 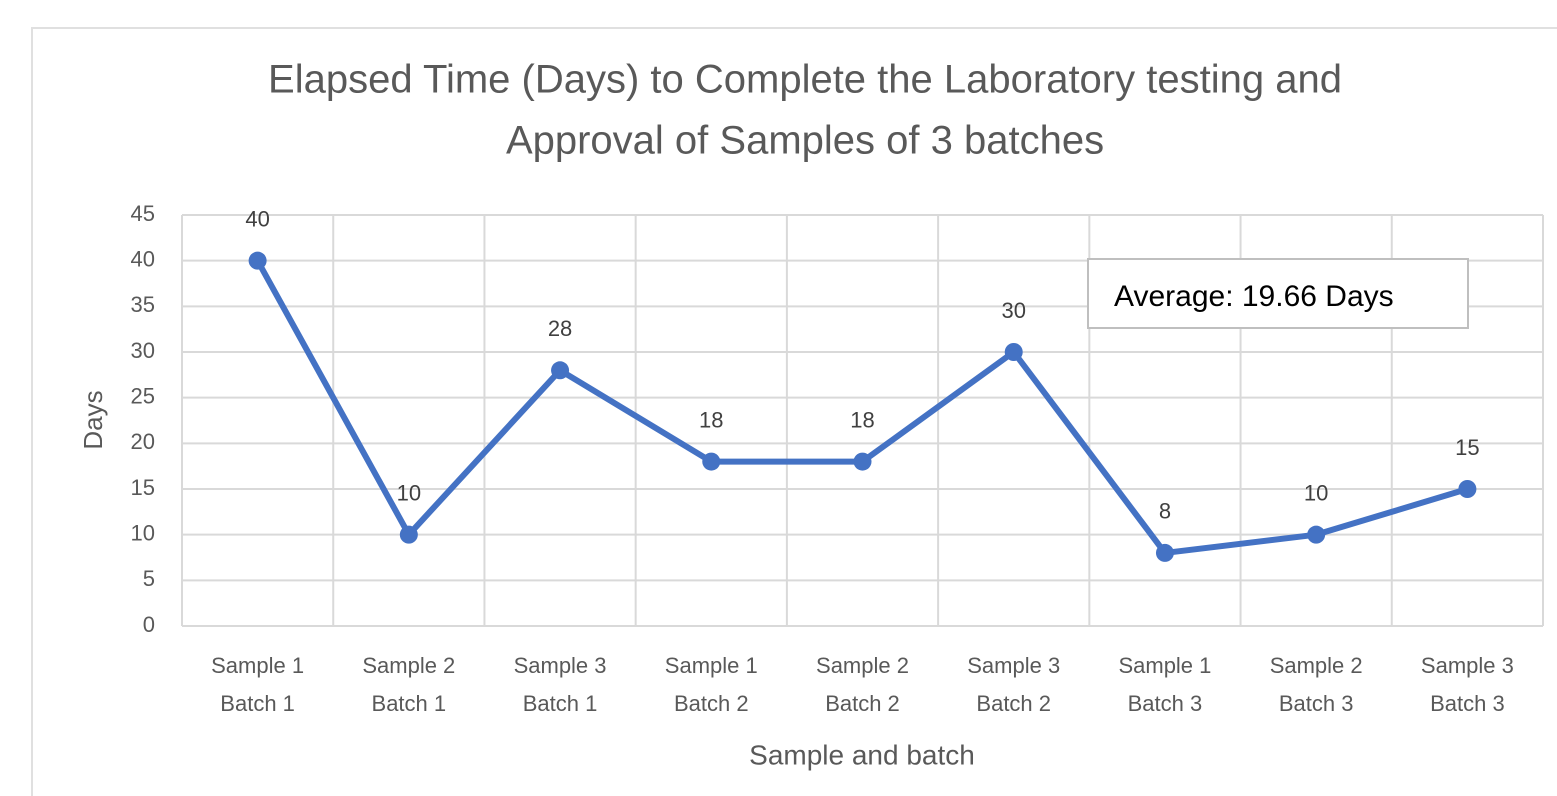 What do you see at coordinates (257, 218) in the screenshot?
I see `data-label: 40` at bounding box center [257, 218].